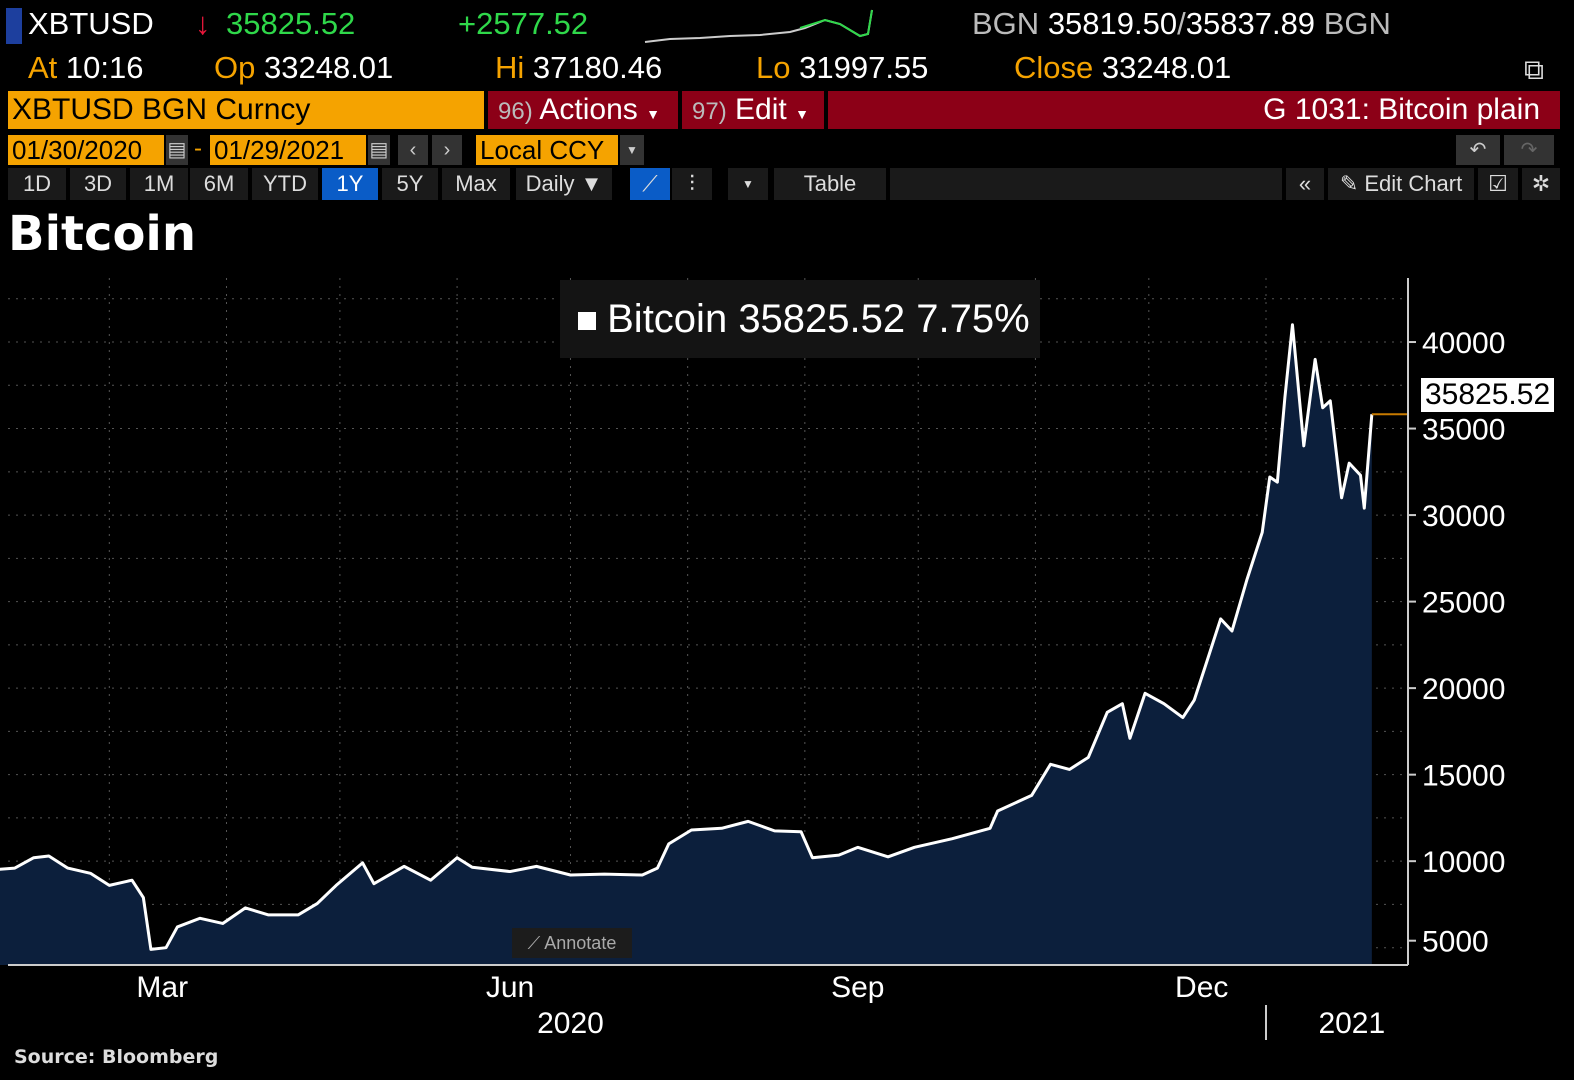 Image resolution: width=1574 pixels, height=1080 pixels. What do you see at coordinates (37, 184) in the screenshot?
I see `period-1d: 1D` at bounding box center [37, 184].